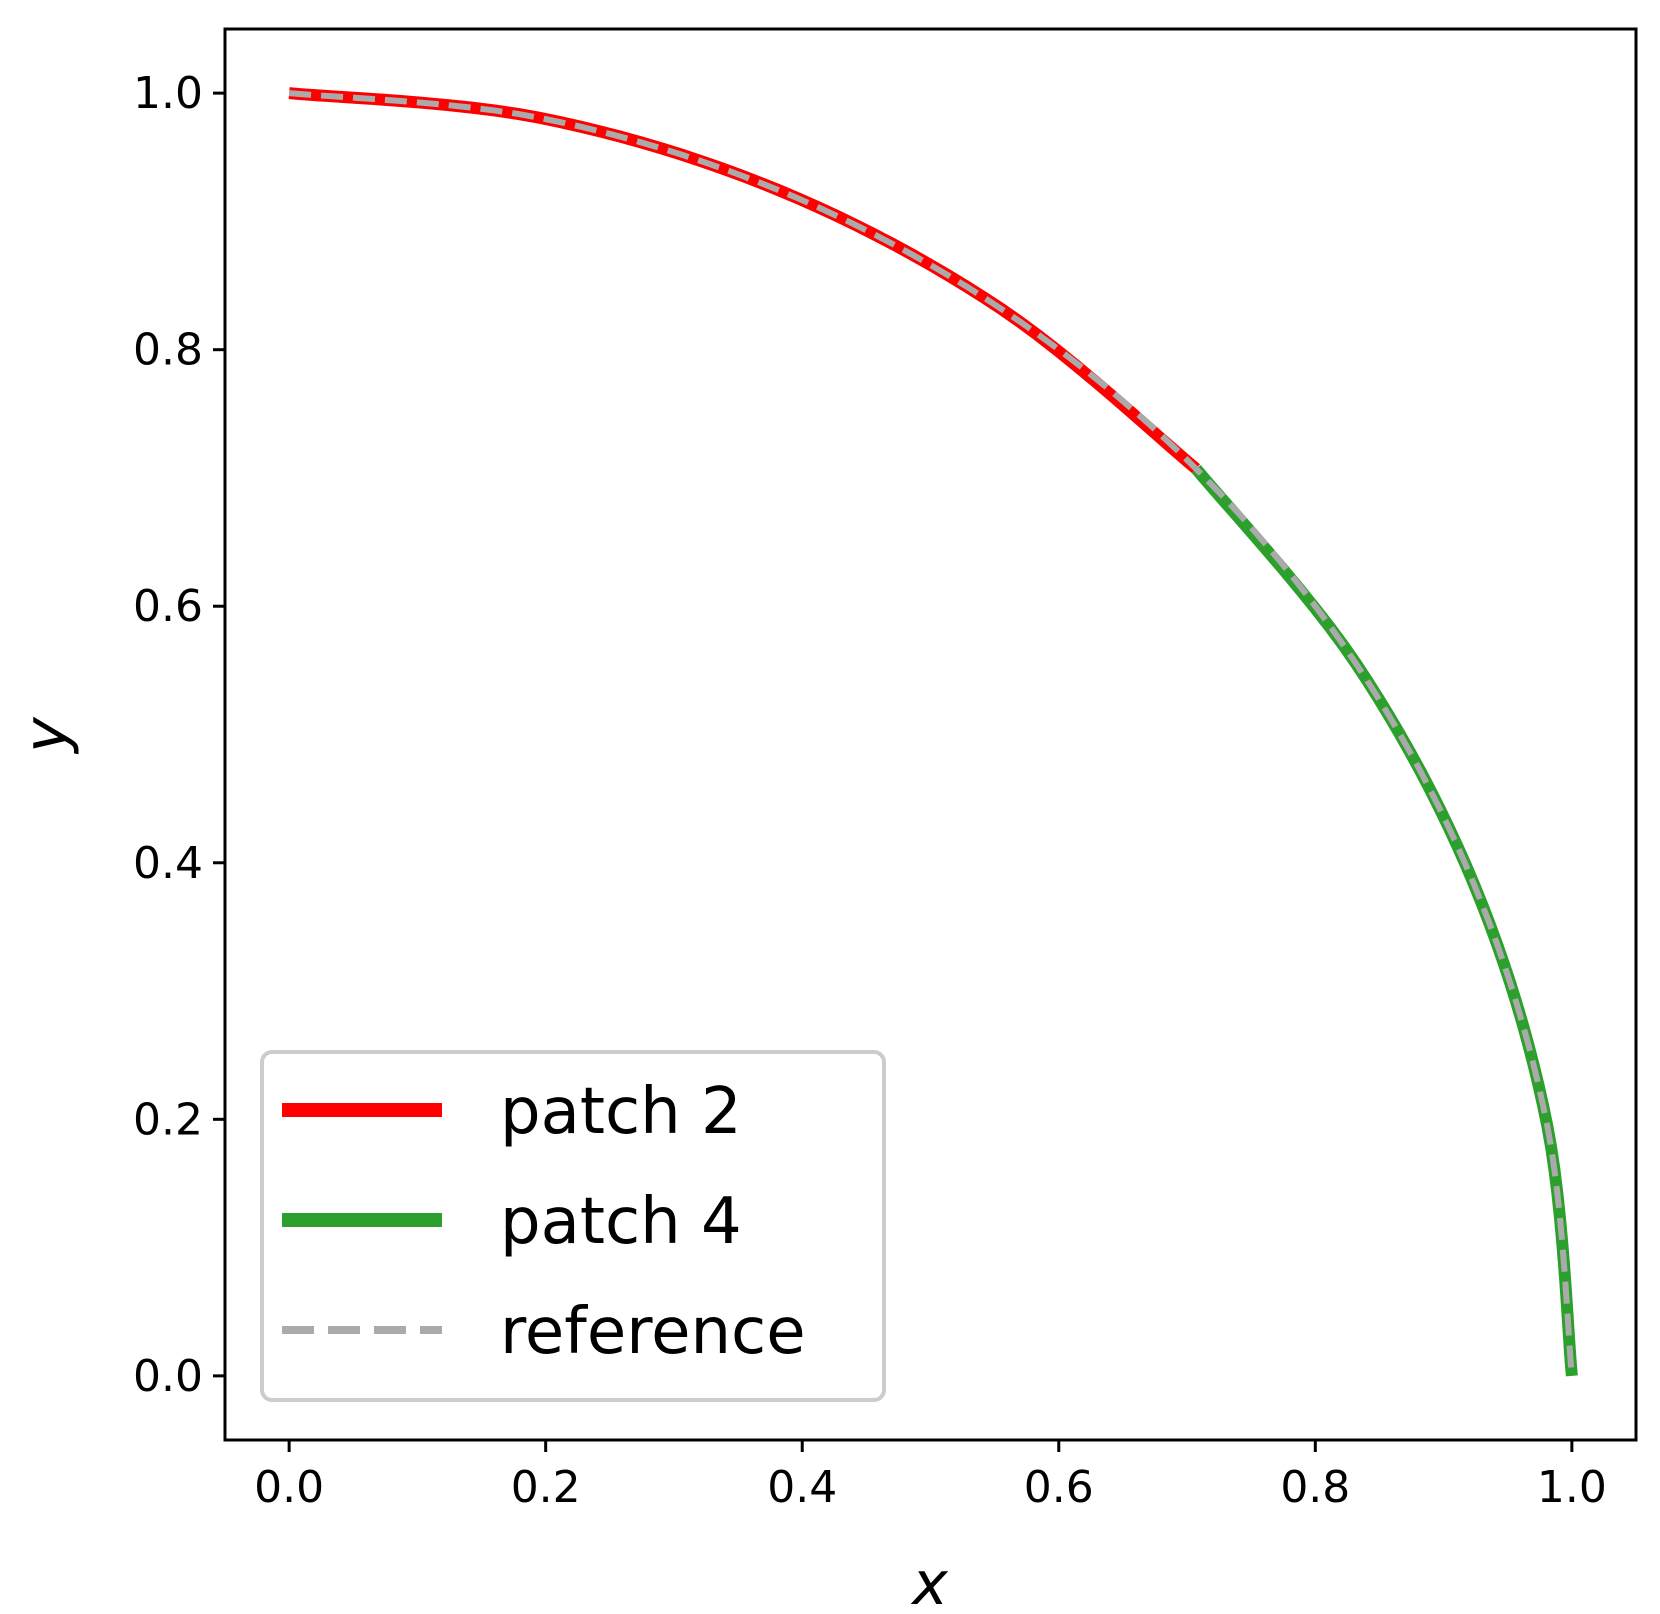  Describe the element at coordinates (546, 1487) in the screenshot. I see `x-tick-label: 0.2` at that location.